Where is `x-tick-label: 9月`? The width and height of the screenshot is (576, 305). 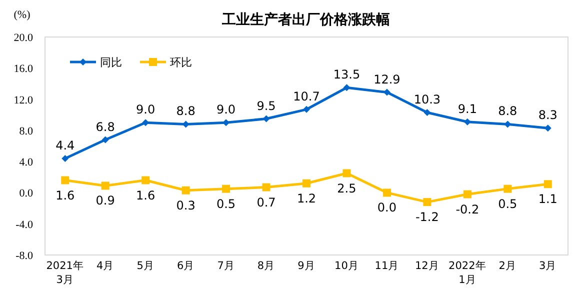 x-tick-label: 9月 is located at coordinates (307, 266).